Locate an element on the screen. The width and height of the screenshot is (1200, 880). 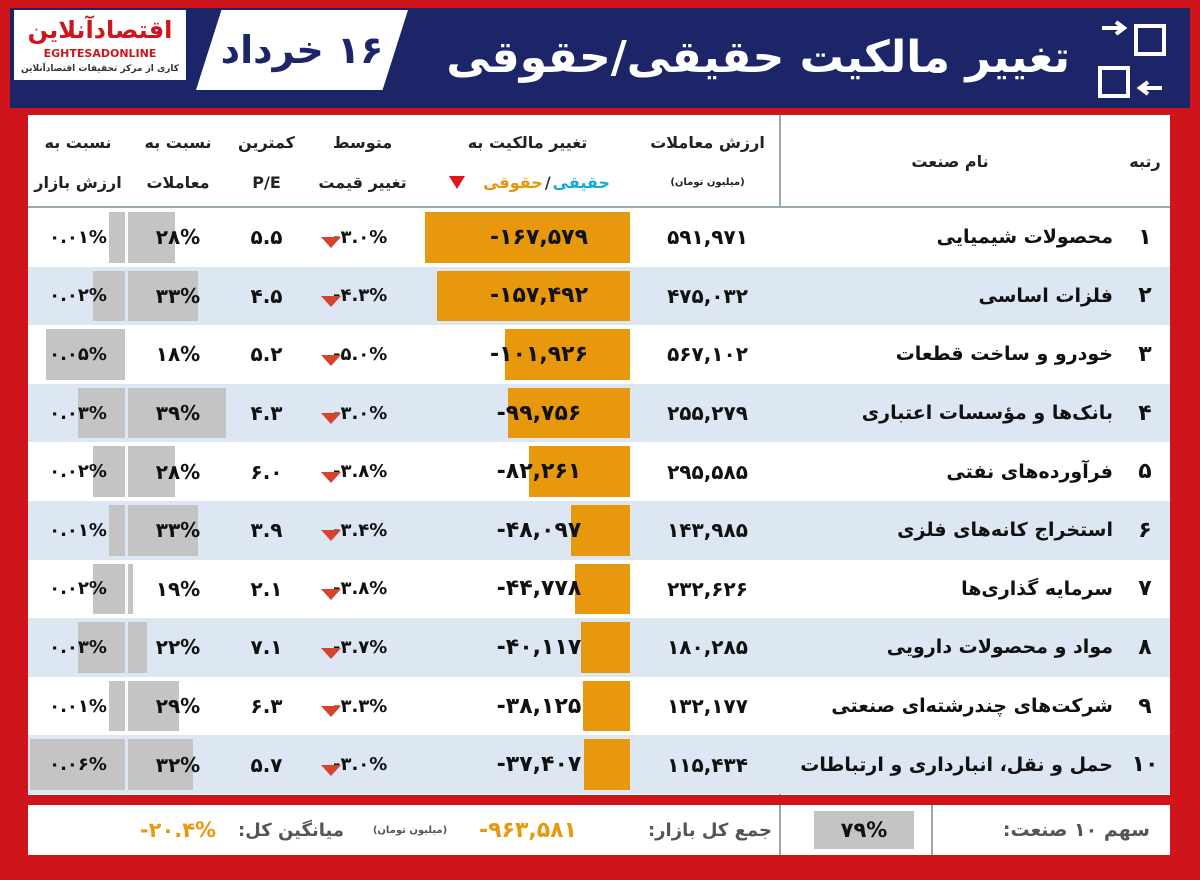
trade-value: ۱۳۲,۱۷۷ is located at coordinates (707, 706).